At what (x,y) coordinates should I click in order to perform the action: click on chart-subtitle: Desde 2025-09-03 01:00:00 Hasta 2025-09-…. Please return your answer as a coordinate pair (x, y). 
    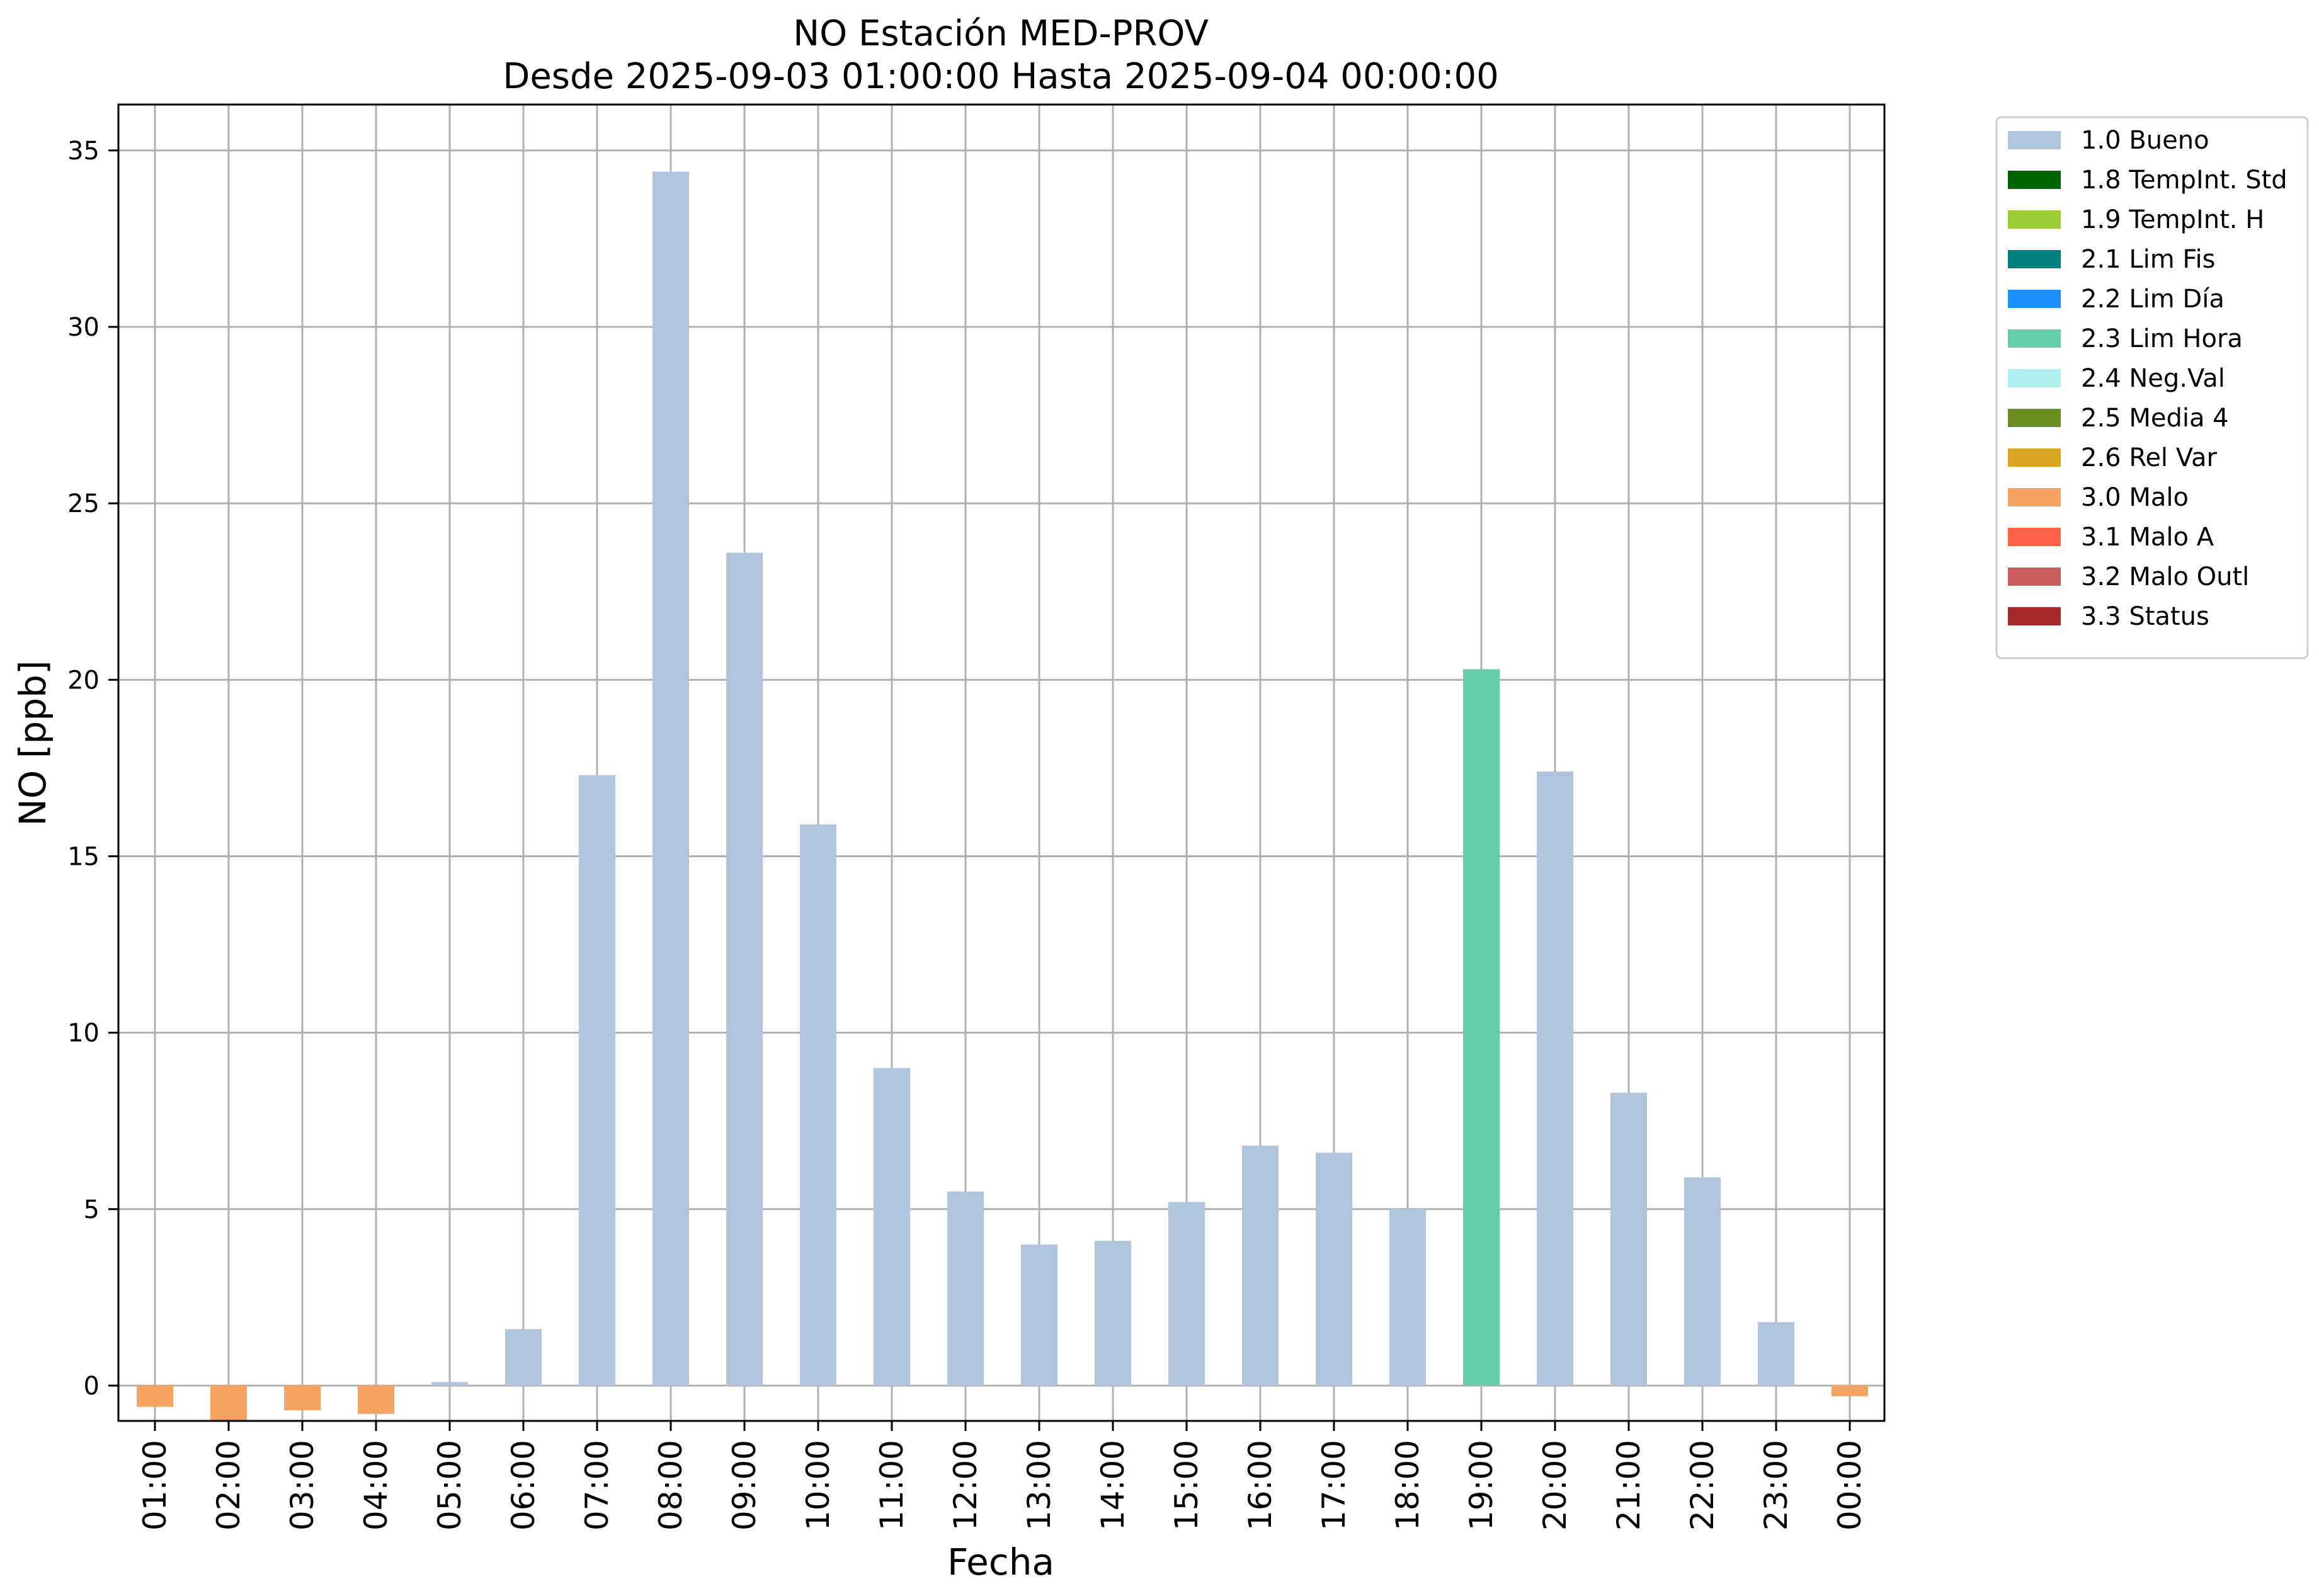
    Looking at the image, I should click on (1001, 76).